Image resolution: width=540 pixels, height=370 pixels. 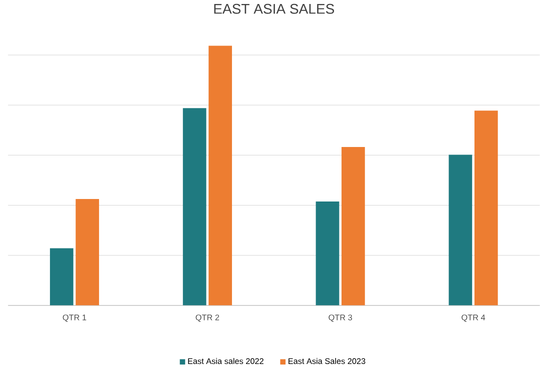 What do you see at coordinates (226, 361) in the screenshot?
I see `legend-label: East Asia sales 2022` at bounding box center [226, 361].